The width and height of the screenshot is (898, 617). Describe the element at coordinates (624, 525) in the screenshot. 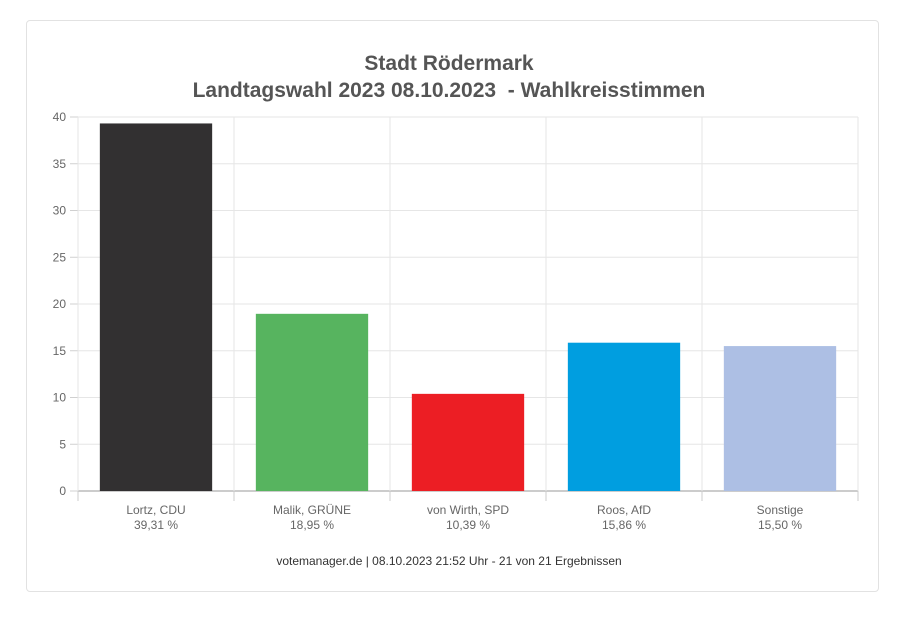

I see `data-label: 15,86 %` at that location.